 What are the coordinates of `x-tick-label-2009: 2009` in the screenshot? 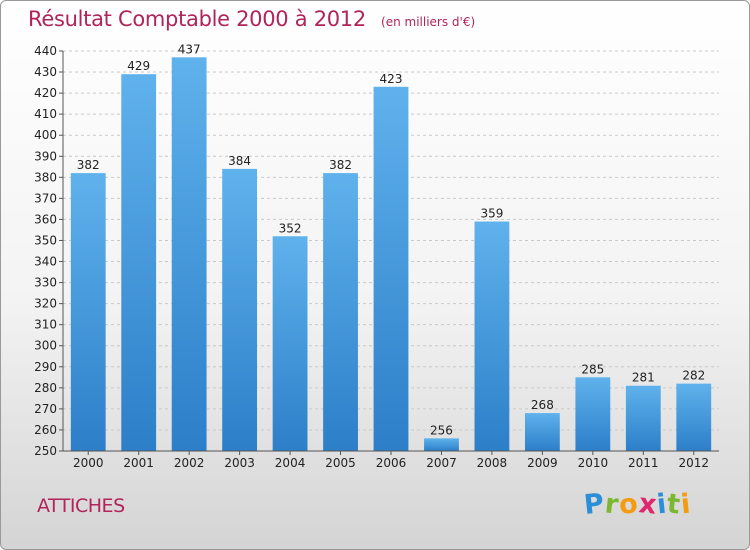 It's located at (542, 463).